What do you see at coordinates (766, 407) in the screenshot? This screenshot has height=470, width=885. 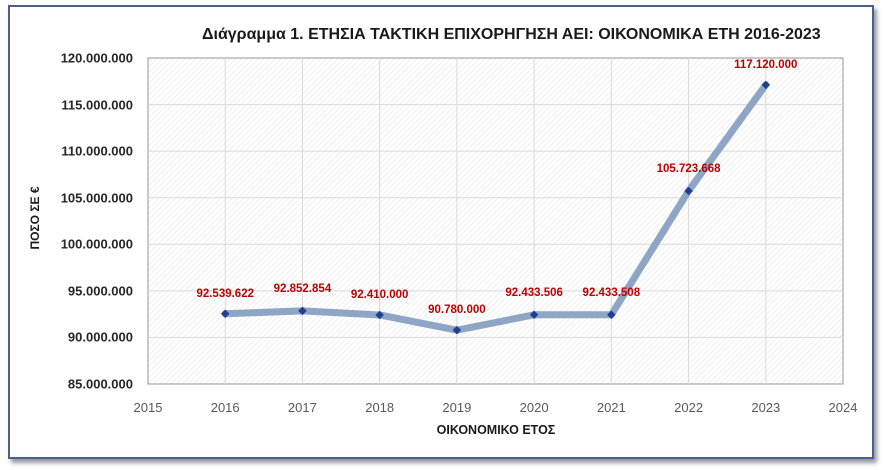 I see `x-tick: 2023` at bounding box center [766, 407].